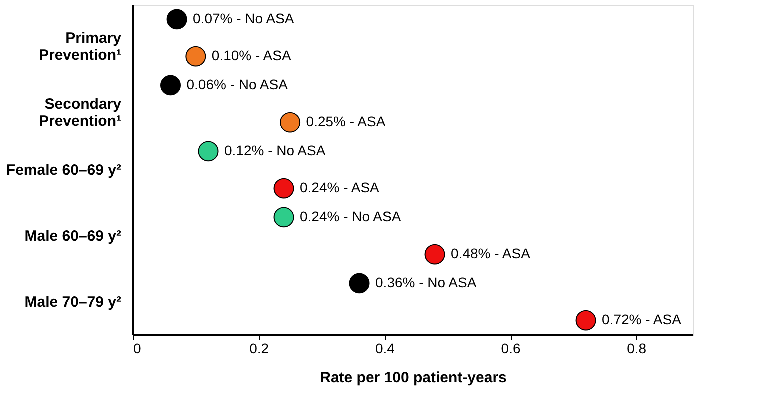 The width and height of the screenshot is (778, 408). What do you see at coordinates (64, 170) in the screenshot?
I see `y-tick-label: Female 60–69 y²` at bounding box center [64, 170].